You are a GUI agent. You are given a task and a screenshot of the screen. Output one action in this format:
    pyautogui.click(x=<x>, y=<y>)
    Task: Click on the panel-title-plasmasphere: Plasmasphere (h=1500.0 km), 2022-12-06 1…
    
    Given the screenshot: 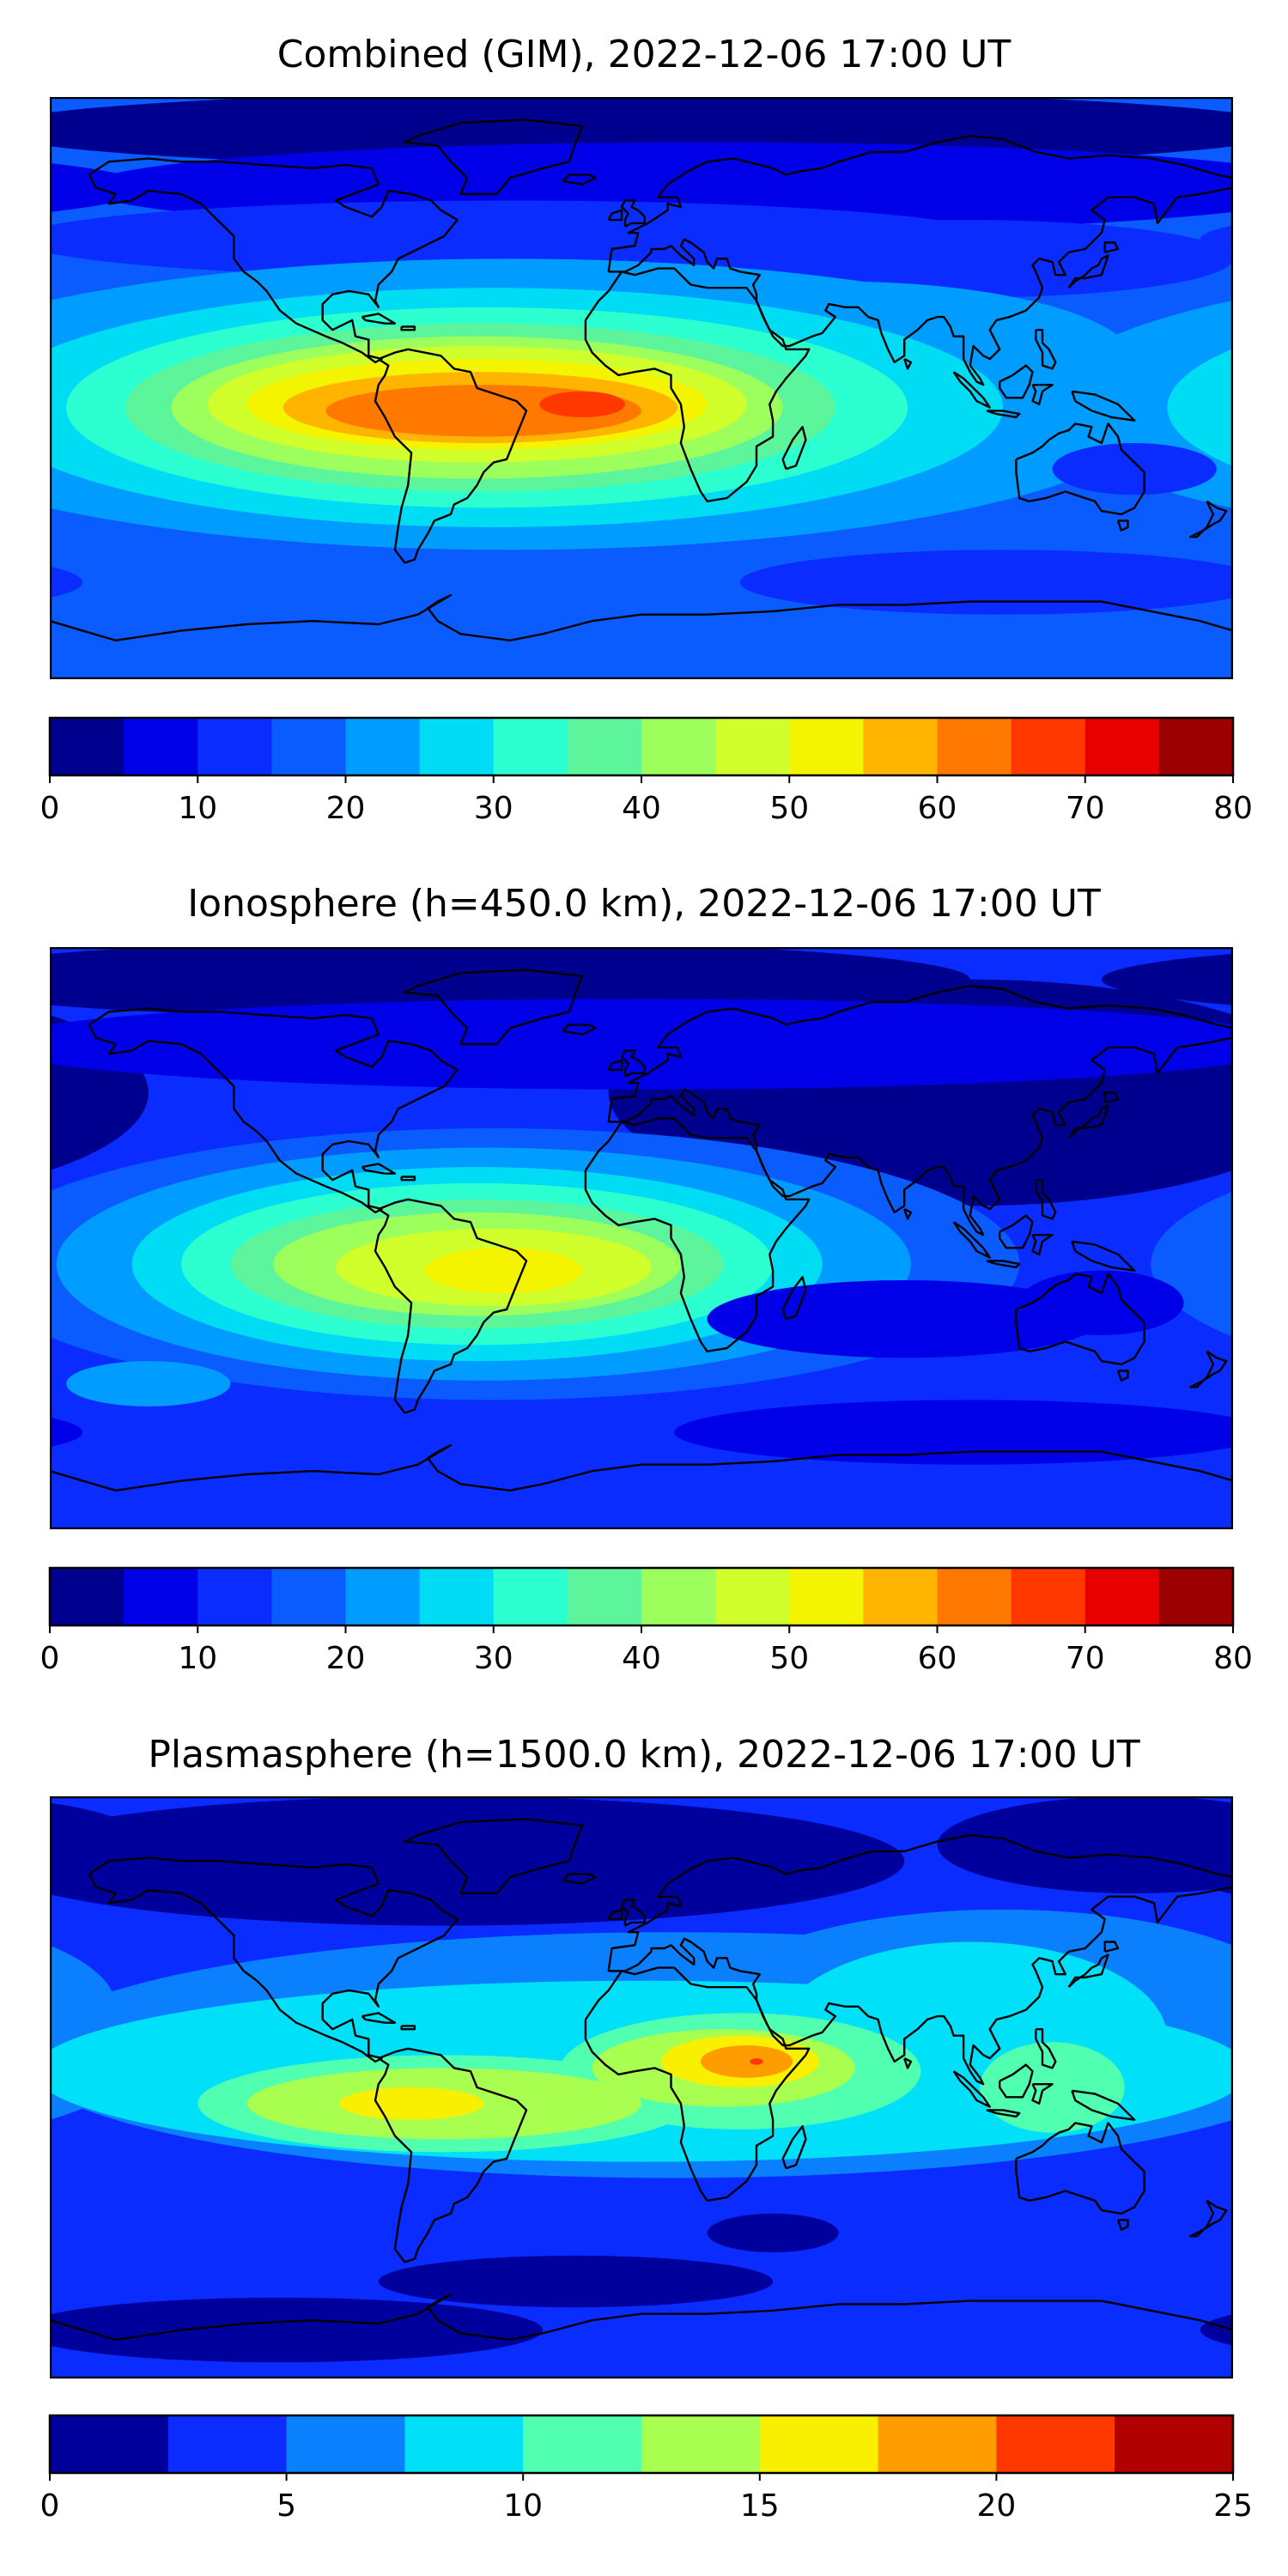 What is the action you would take?
    pyautogui.click(x=644, y=1755)
    